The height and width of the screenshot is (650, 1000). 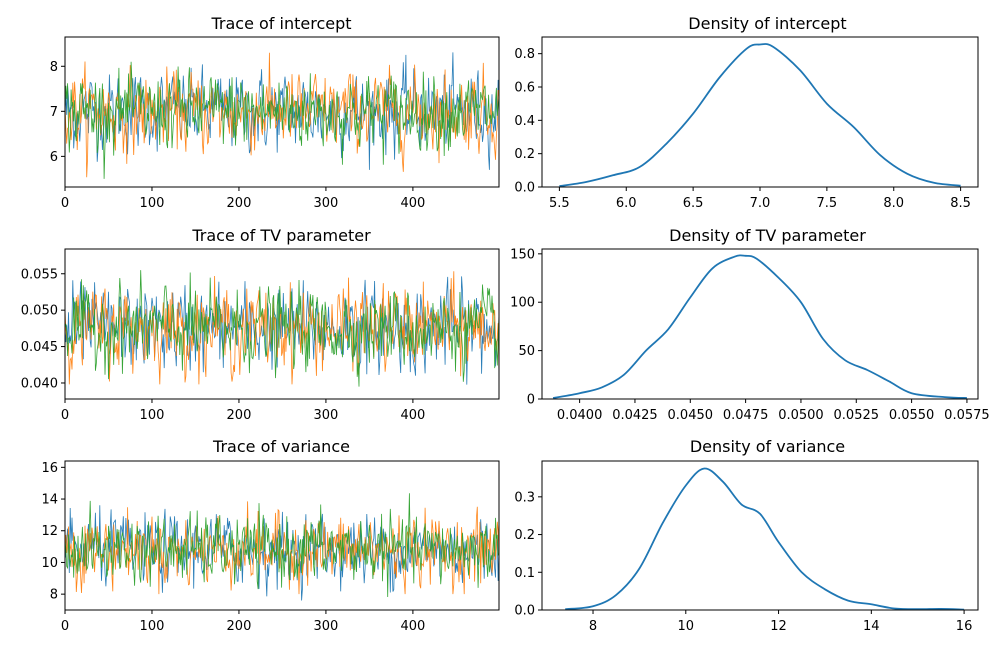 What do you see at coordinates (767, 23) in the screenshot?
I see `panel-title: Density of intercept` at bounding box center [767, 23].